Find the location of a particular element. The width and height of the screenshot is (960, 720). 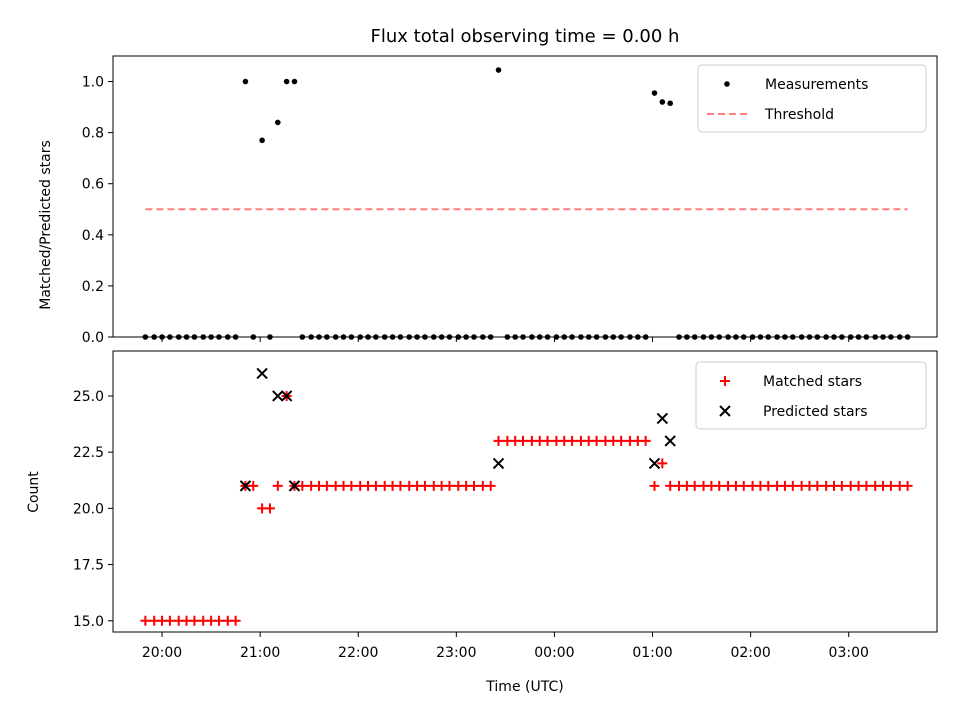

chart-title: Flux total observing time = 0.00 h is located at coordinates (525, 36).